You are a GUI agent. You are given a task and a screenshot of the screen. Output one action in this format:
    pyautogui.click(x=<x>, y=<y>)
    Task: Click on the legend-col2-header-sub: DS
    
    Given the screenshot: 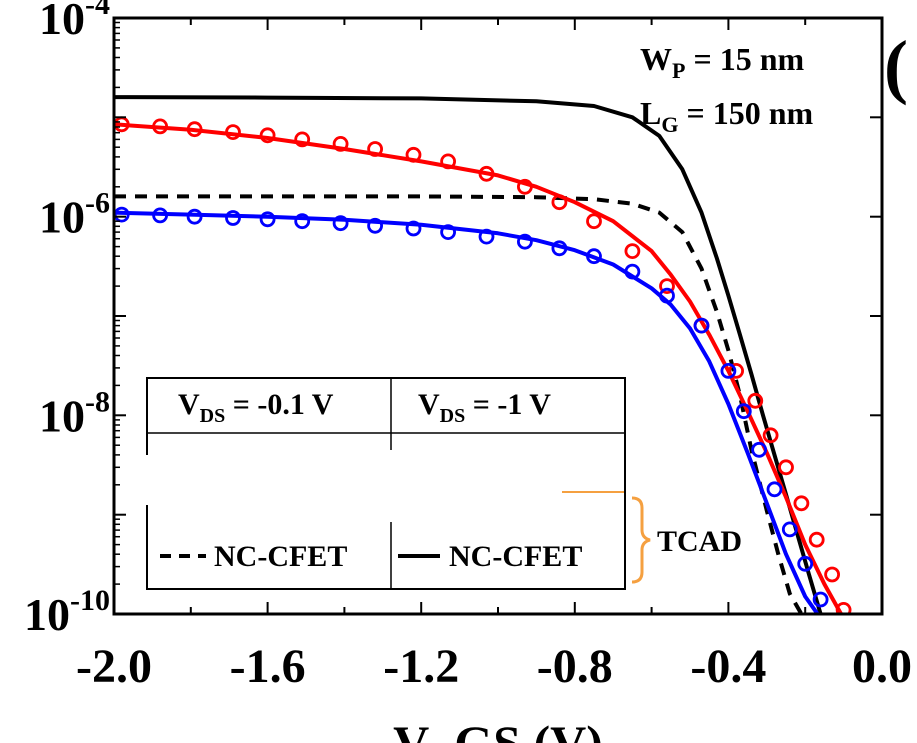 What is the action you would take?
    pyautogui.click(x=453, y=416)
    